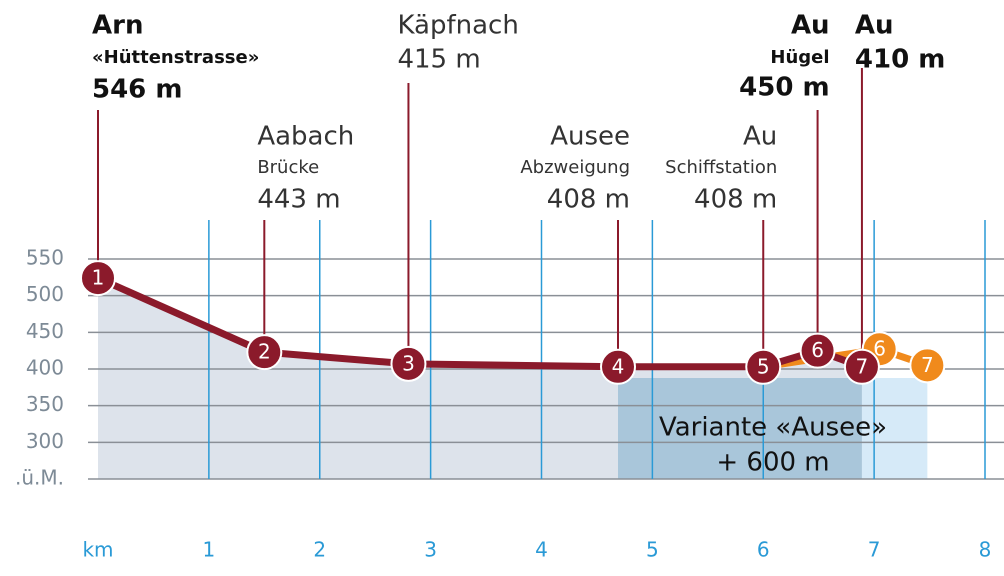  Describe the element at coordinates (117, 26) in the screenshot. I see `station-name: Arn` at that location.